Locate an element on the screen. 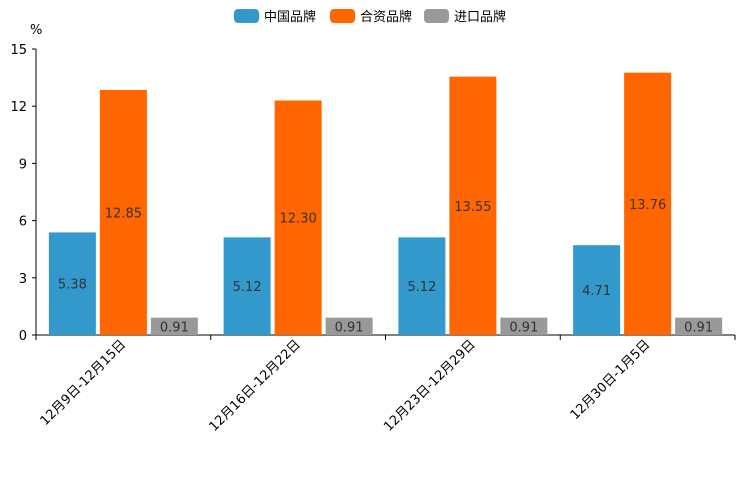 The image size is (744, 496). y-tick-label: 15 is located at coordinates (18, 50).